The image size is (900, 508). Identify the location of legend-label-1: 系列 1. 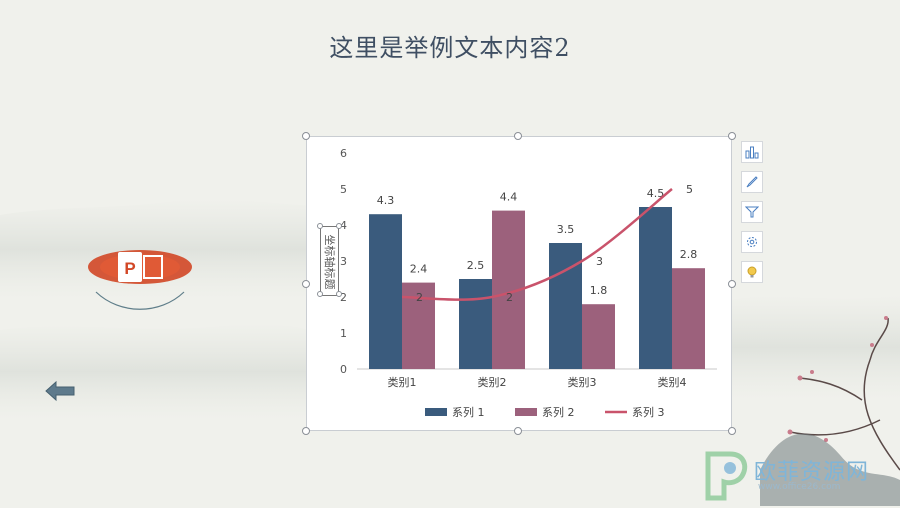
(468, 412).